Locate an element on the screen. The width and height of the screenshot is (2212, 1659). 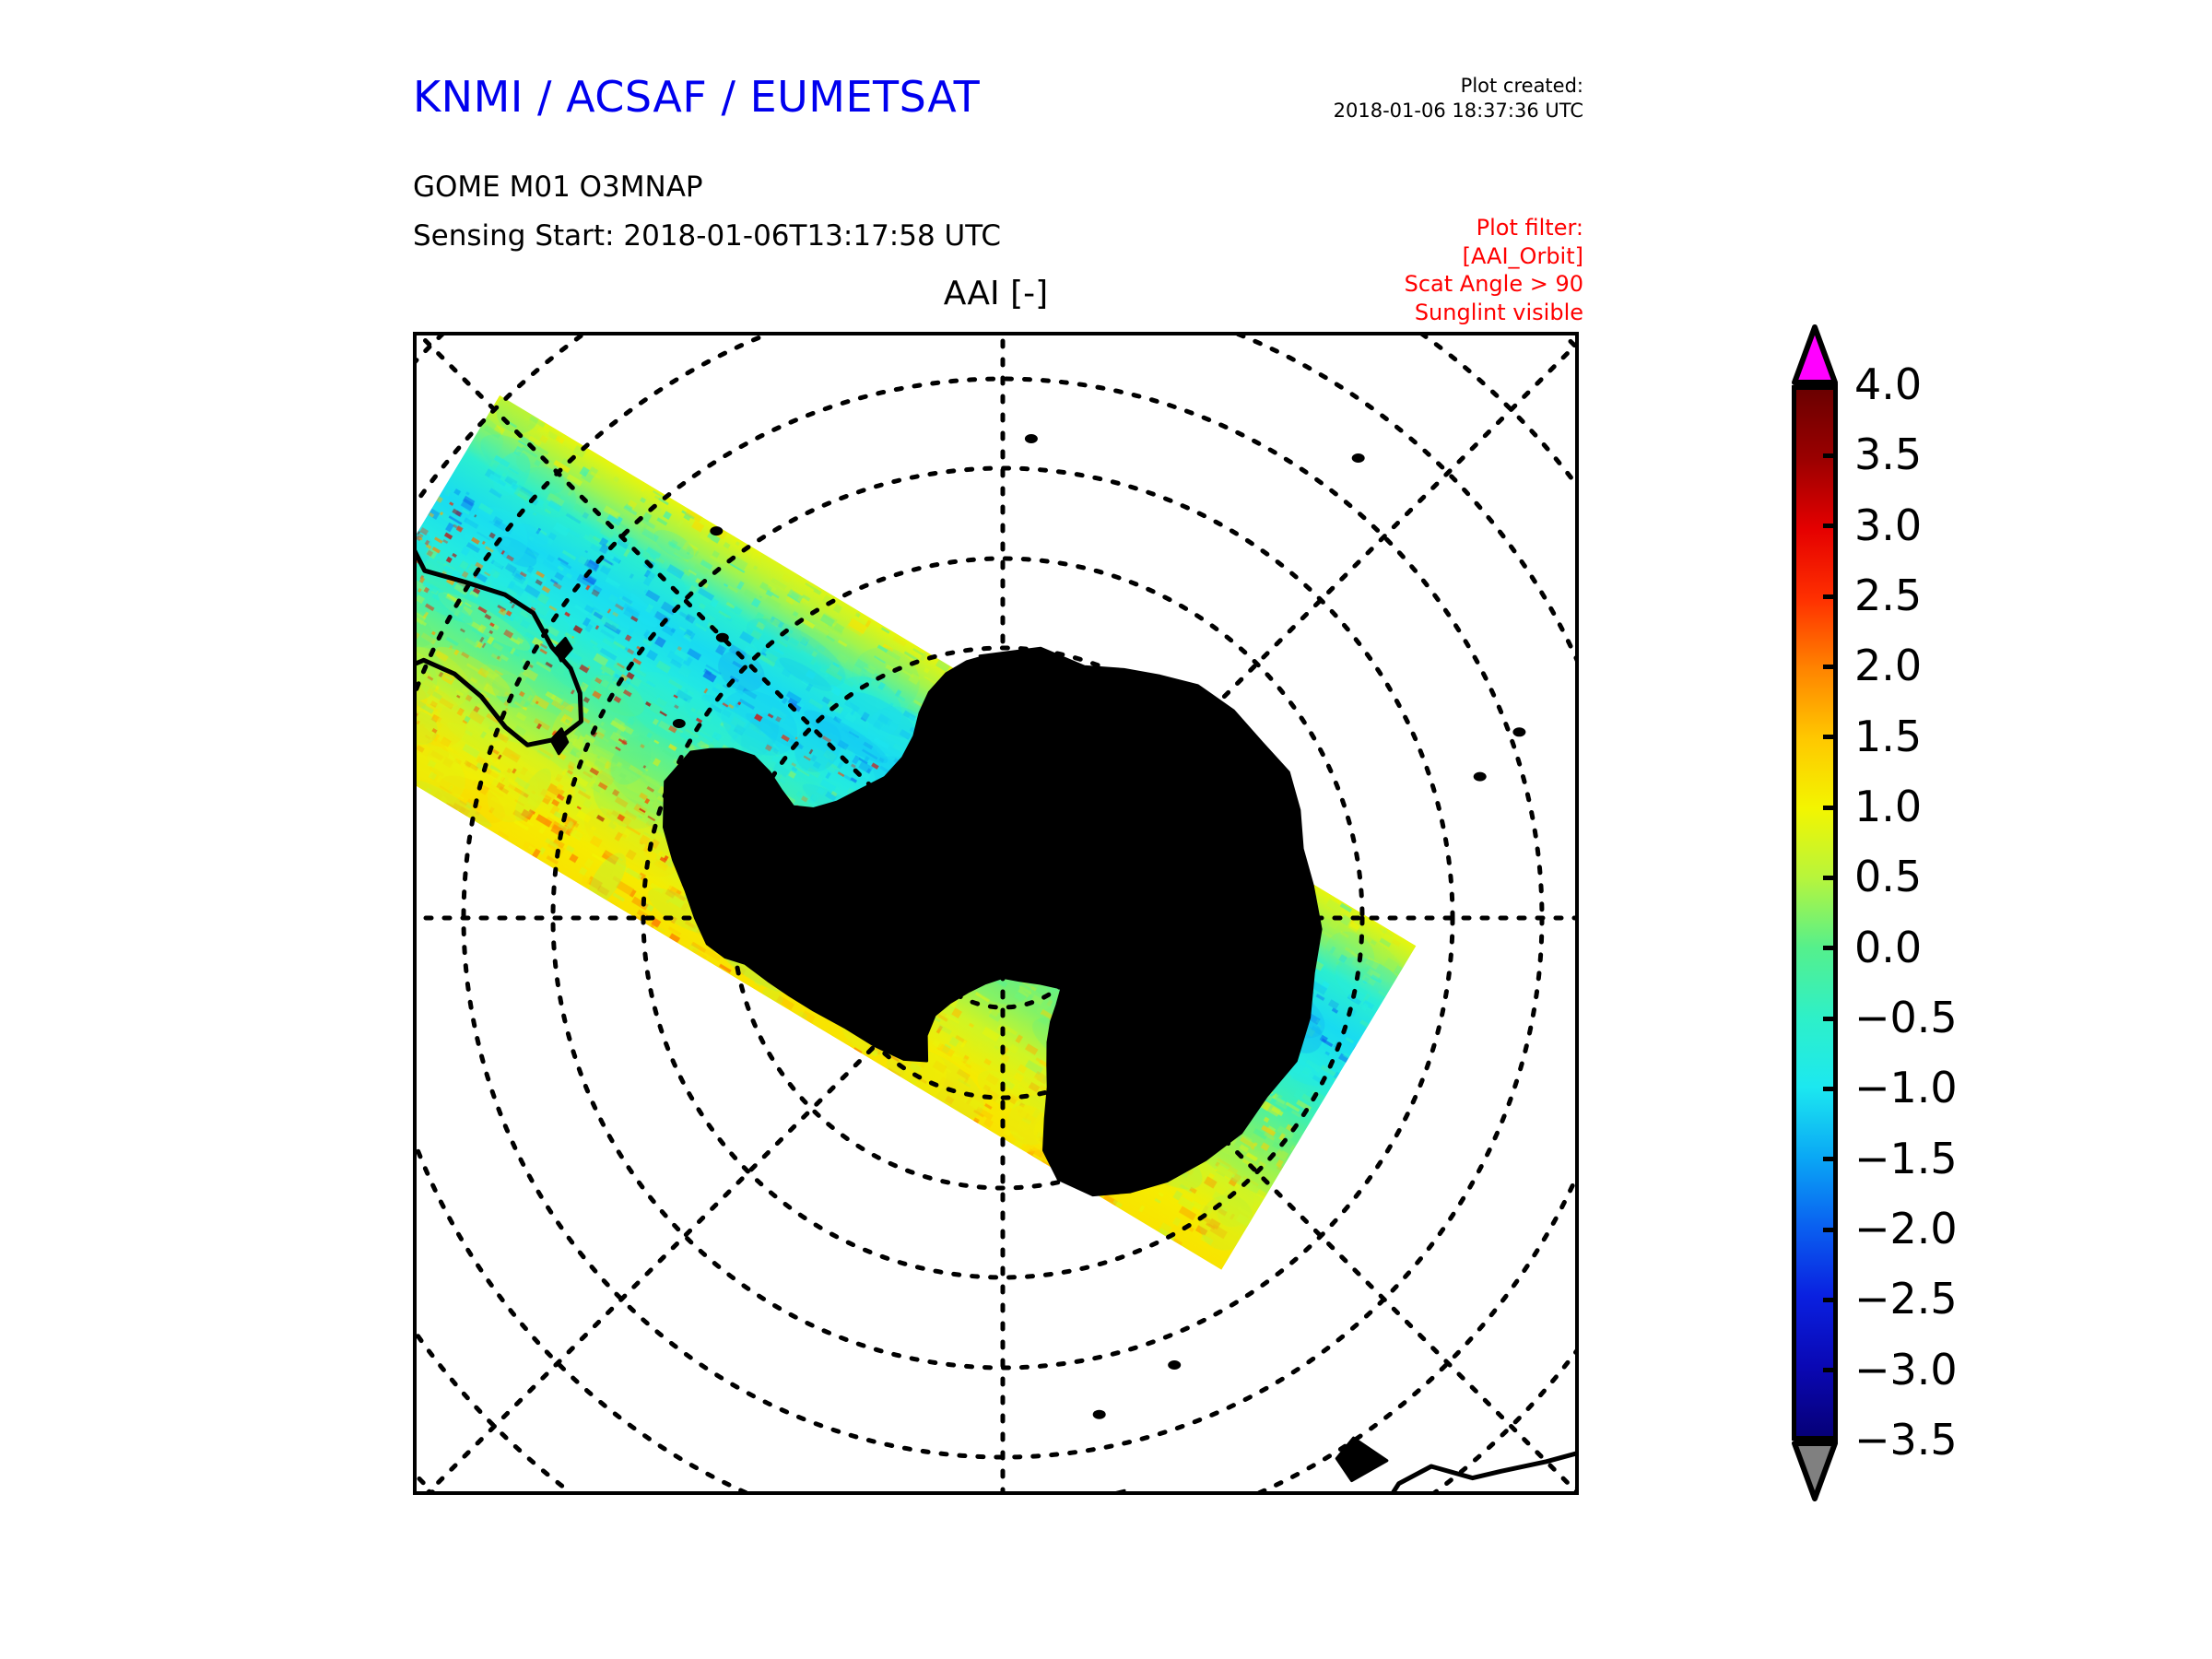
colorbar-tick-label: 1.5 is located at coordinates (1888, 736).